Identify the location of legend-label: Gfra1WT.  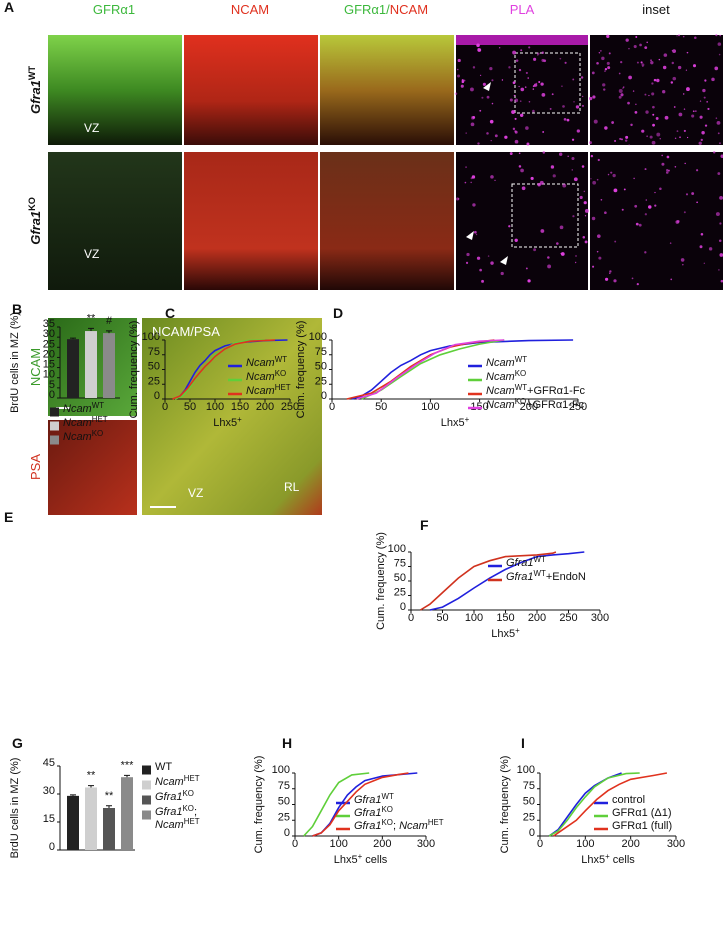
(374, 799).